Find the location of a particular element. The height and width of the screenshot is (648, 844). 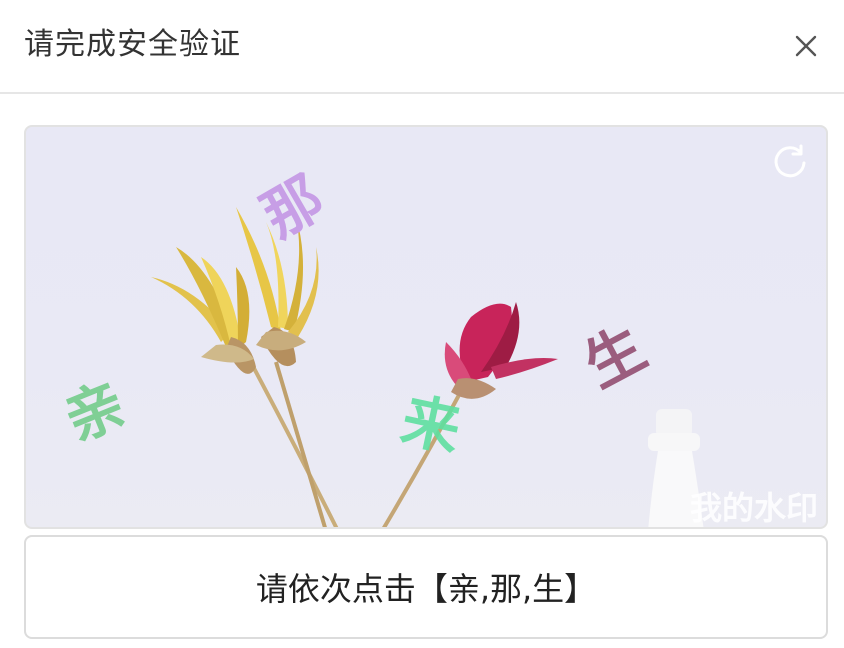

dialog-header: 请完成安全验证 is located at coordinates (422, 47).